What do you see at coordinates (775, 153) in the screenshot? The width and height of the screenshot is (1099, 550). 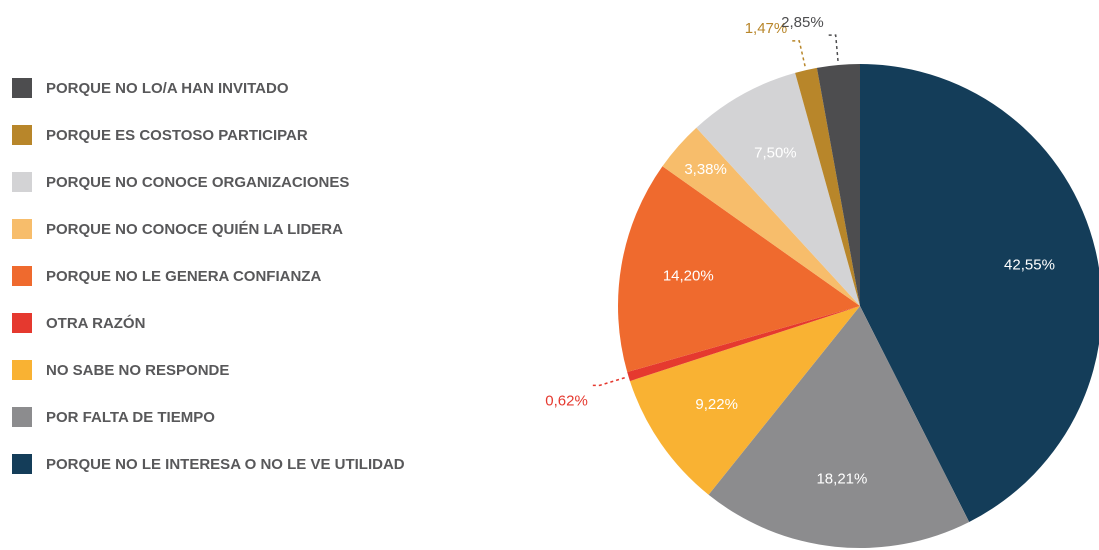 I see `value-label: 7,50%` at bounding box center [775, 153].